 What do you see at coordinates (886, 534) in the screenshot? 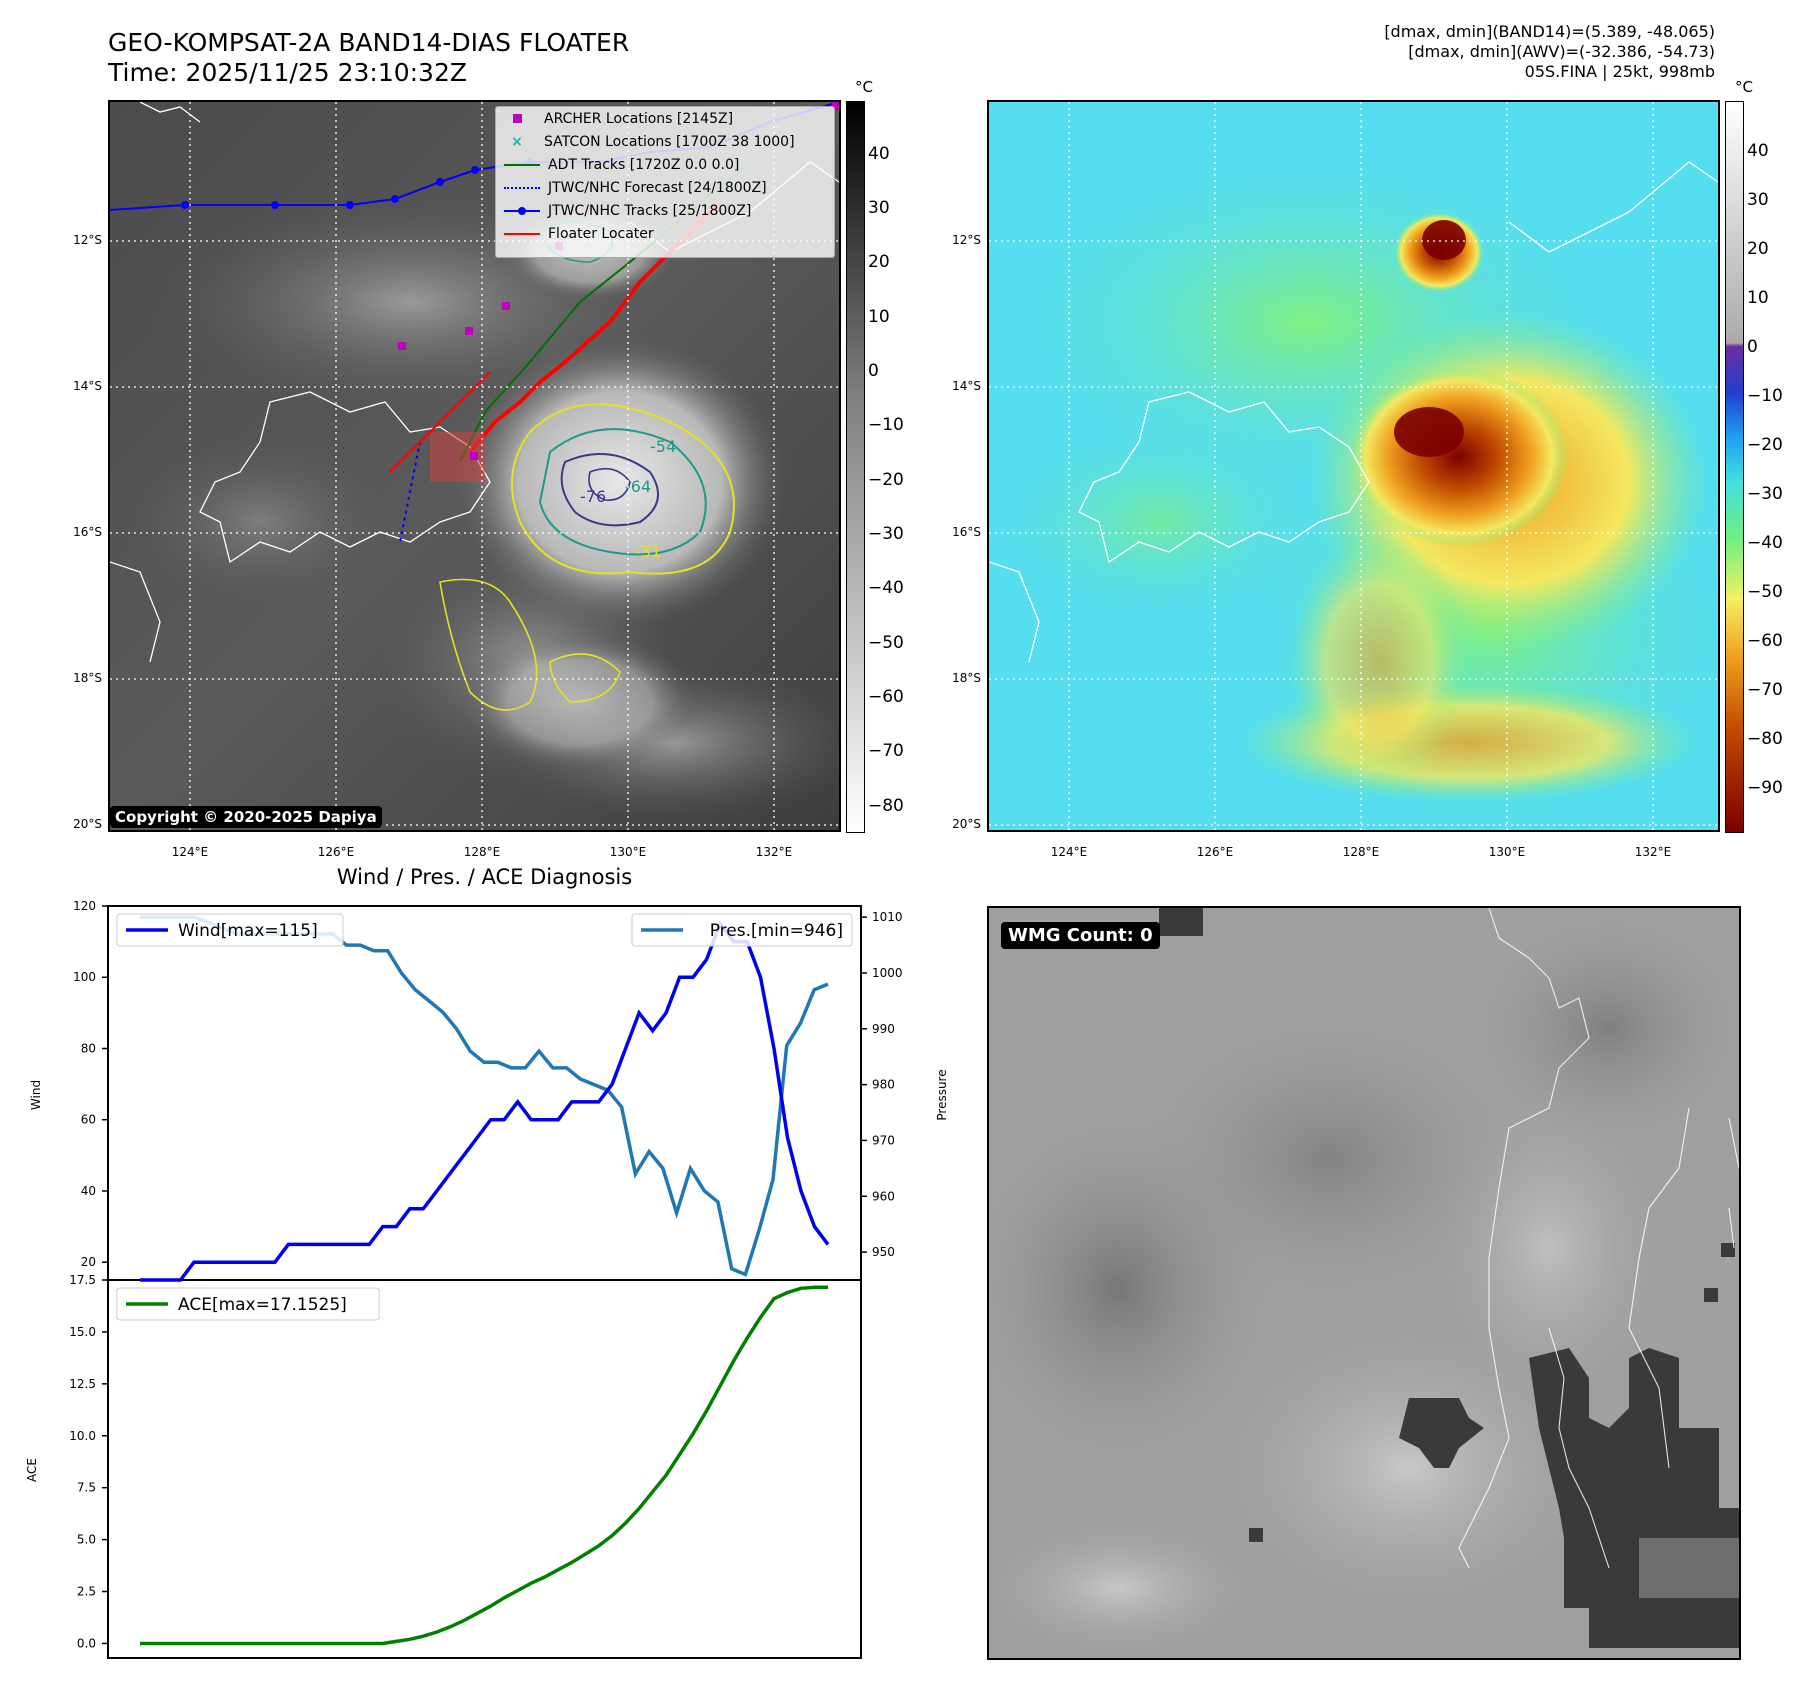
I see `ir-cb-tick-m30: −30` at bounding box center [886, 534].